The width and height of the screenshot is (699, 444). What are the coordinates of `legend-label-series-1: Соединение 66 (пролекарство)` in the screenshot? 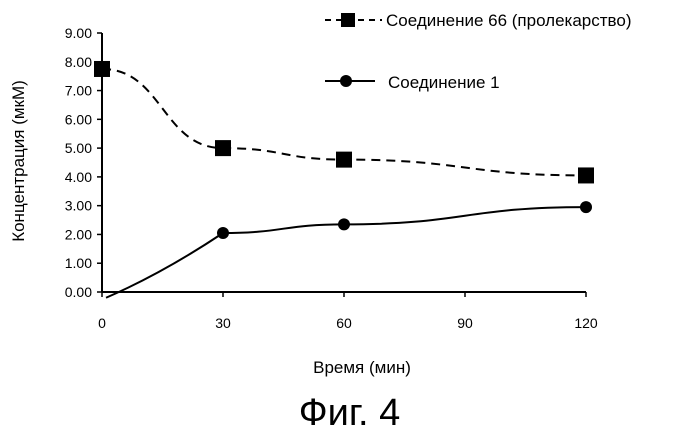 It's located at (509, 20).